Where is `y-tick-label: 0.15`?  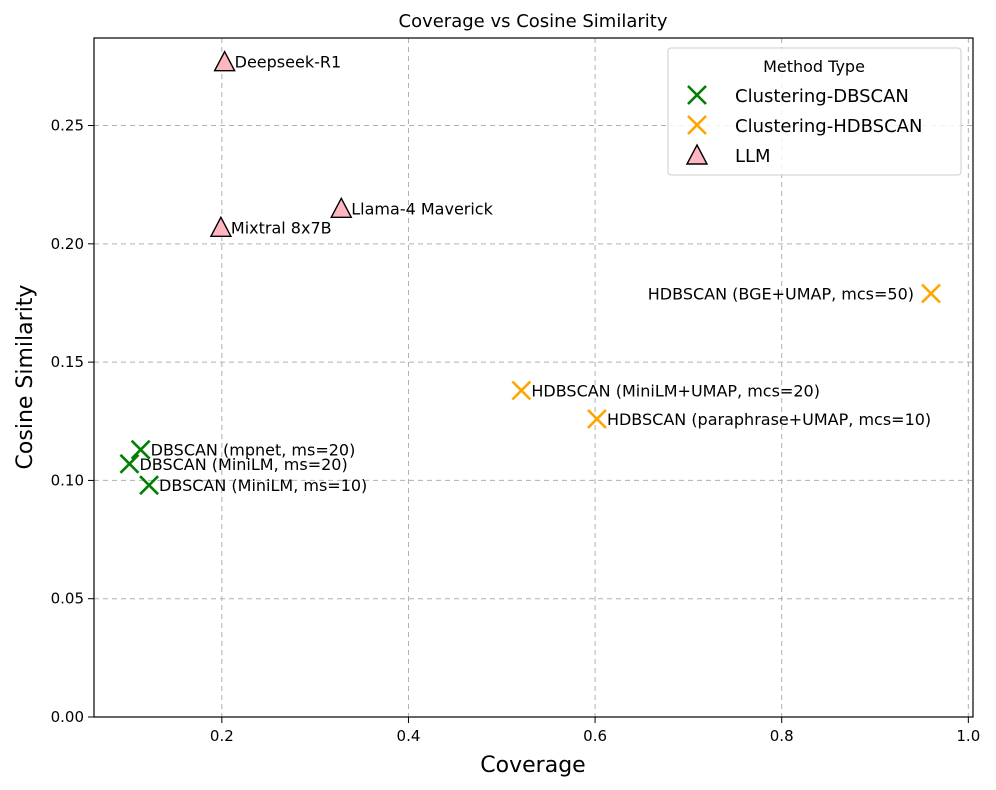
y-tick-label: 0.15 is located at coordinates (67, 362).